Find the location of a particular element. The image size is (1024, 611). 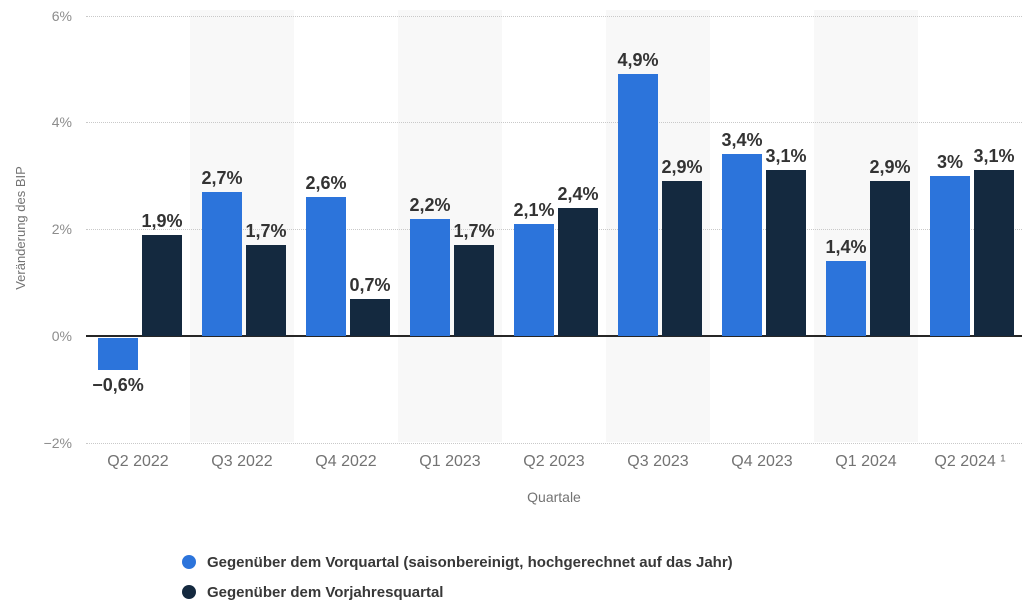

x-tick-label-q3-2023: Q3 2023 is located at coordinates (658, 461).